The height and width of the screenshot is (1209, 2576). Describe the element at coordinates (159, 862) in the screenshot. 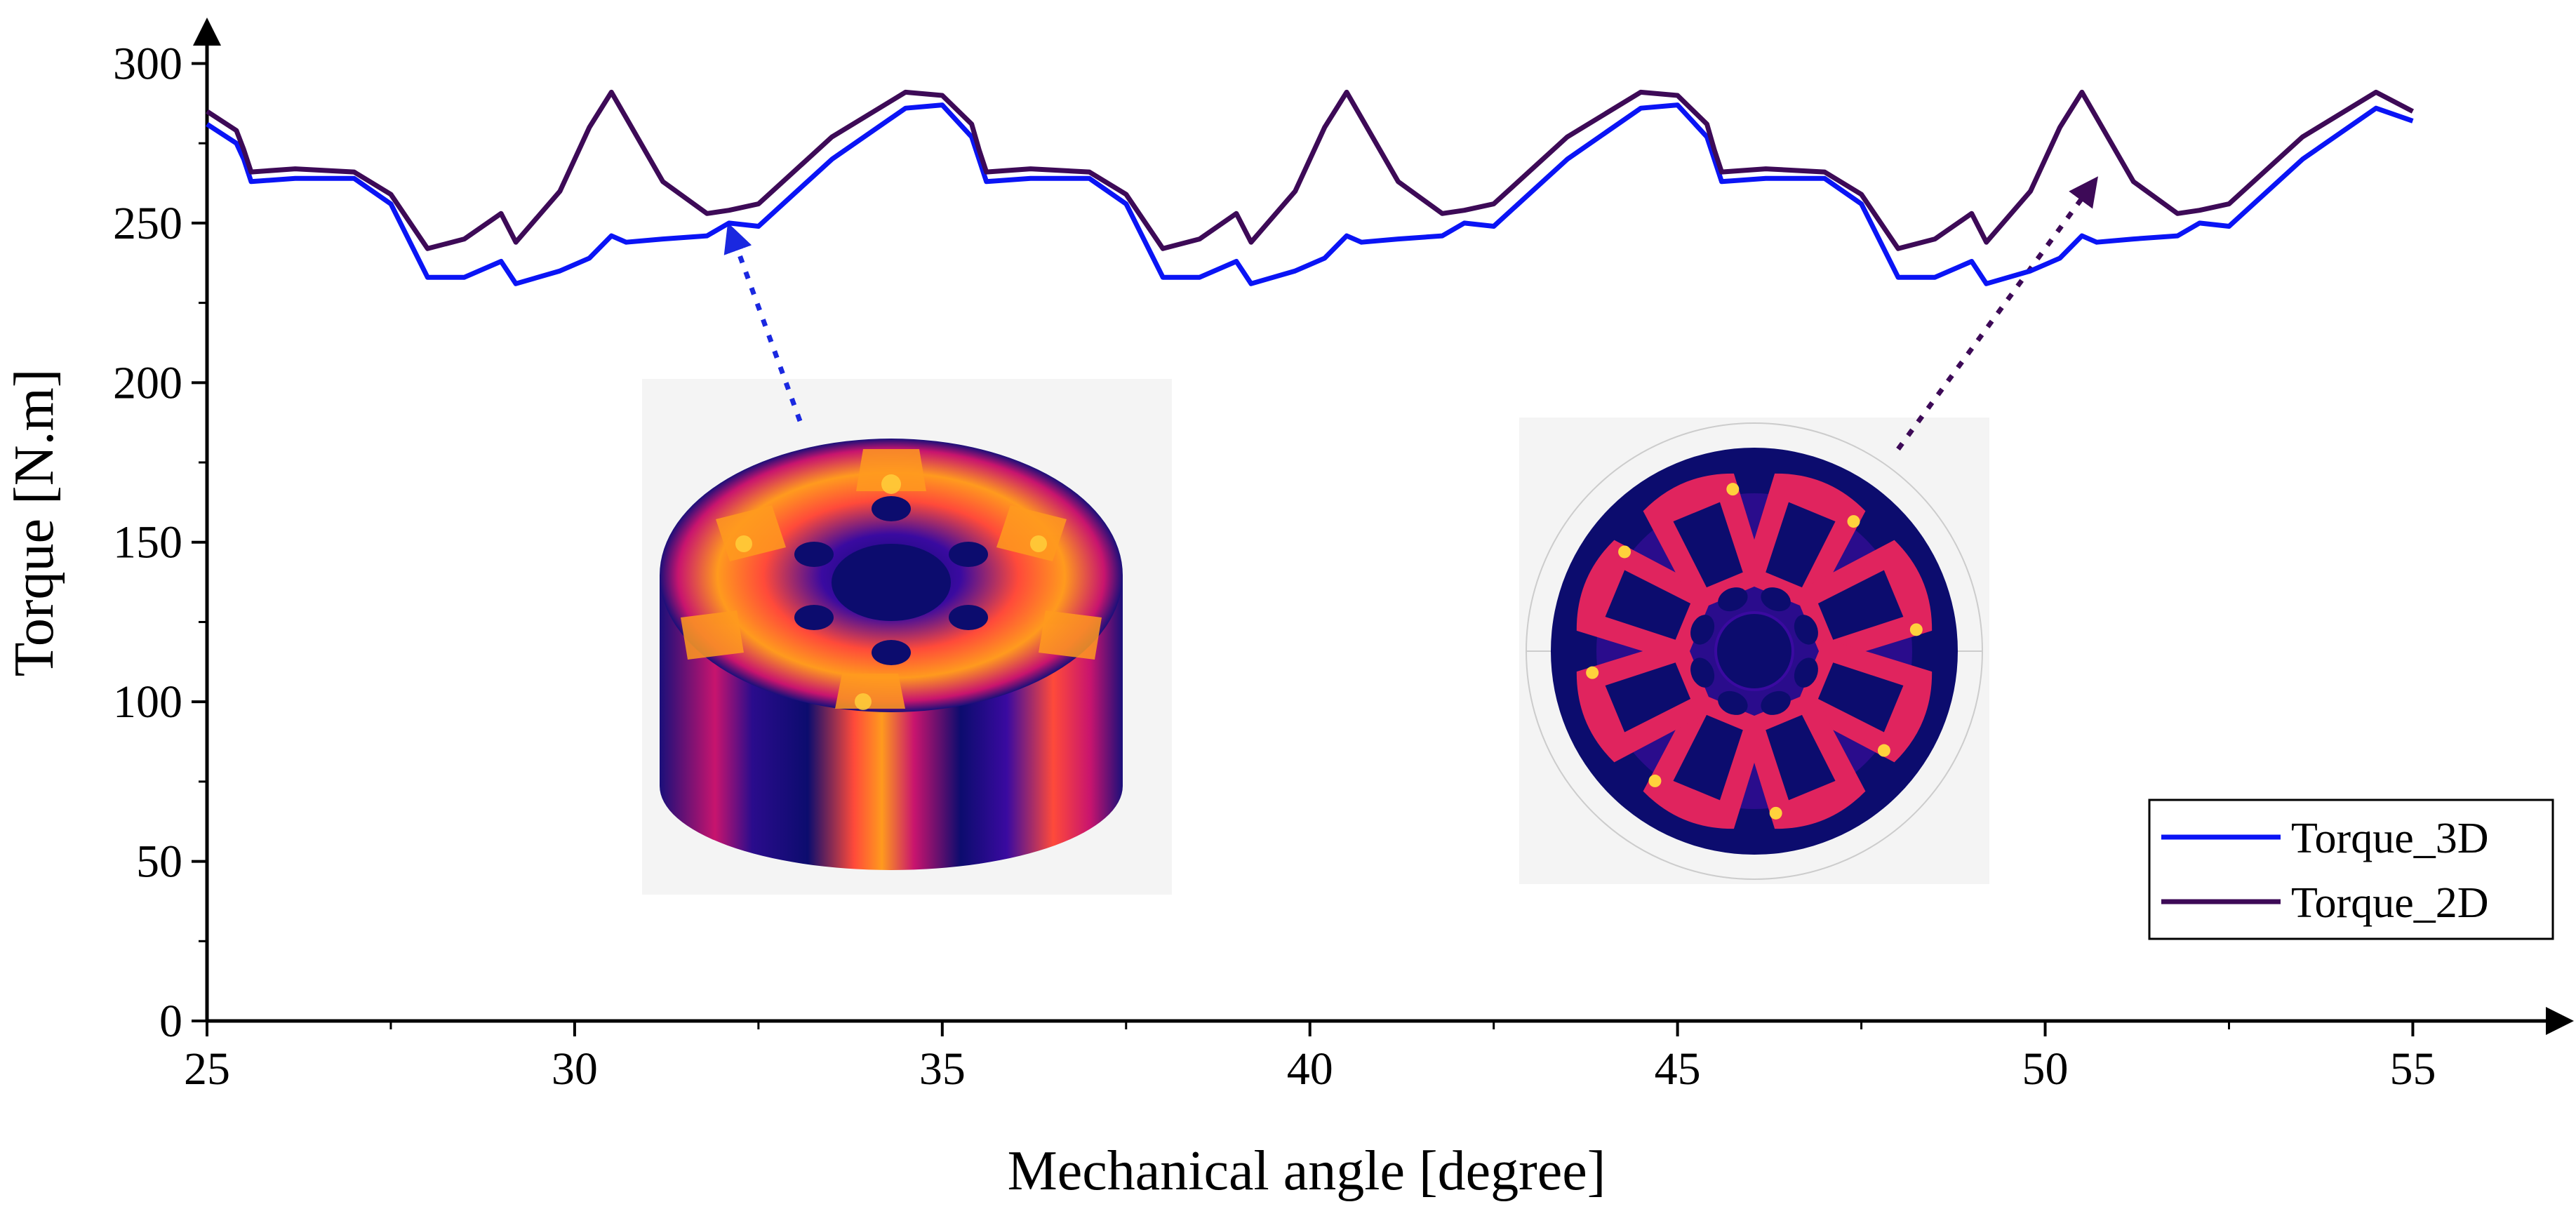

I see `y-tick-label-50: 50` at that location.